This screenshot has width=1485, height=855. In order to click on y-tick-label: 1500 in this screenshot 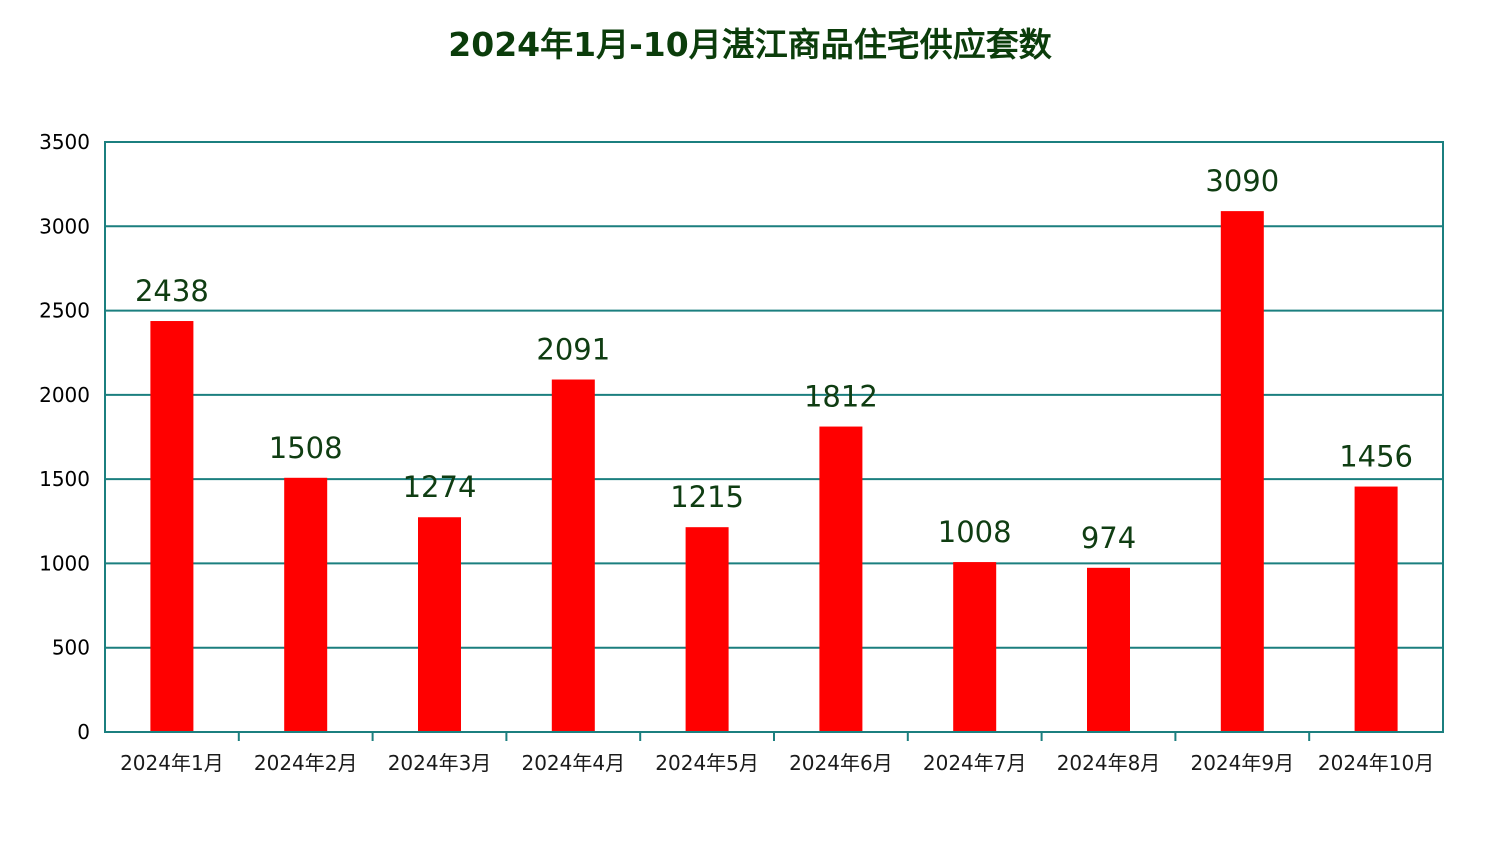, I will do `click(64, 479)`.